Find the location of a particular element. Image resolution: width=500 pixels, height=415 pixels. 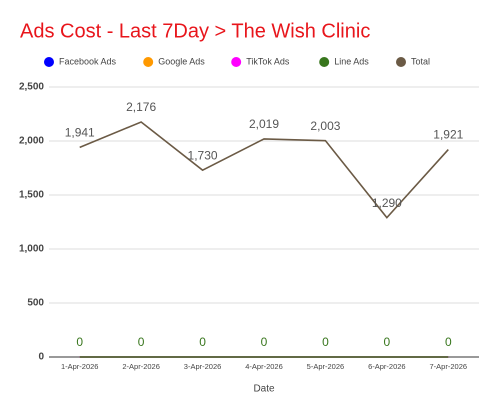

data-label: 1,921 is located at coordinates (448, 135).